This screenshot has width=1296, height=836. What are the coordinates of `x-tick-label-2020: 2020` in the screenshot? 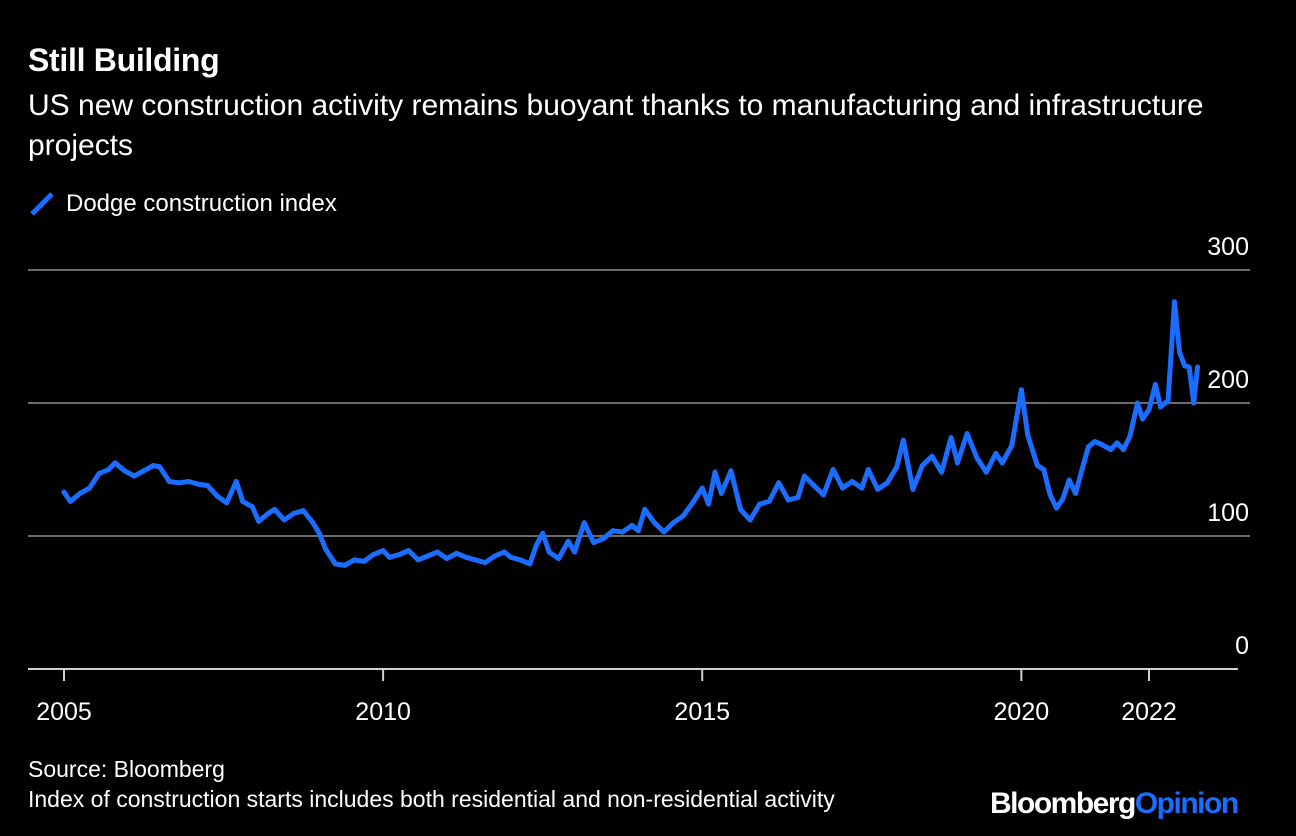 It's located at (1022, 712).